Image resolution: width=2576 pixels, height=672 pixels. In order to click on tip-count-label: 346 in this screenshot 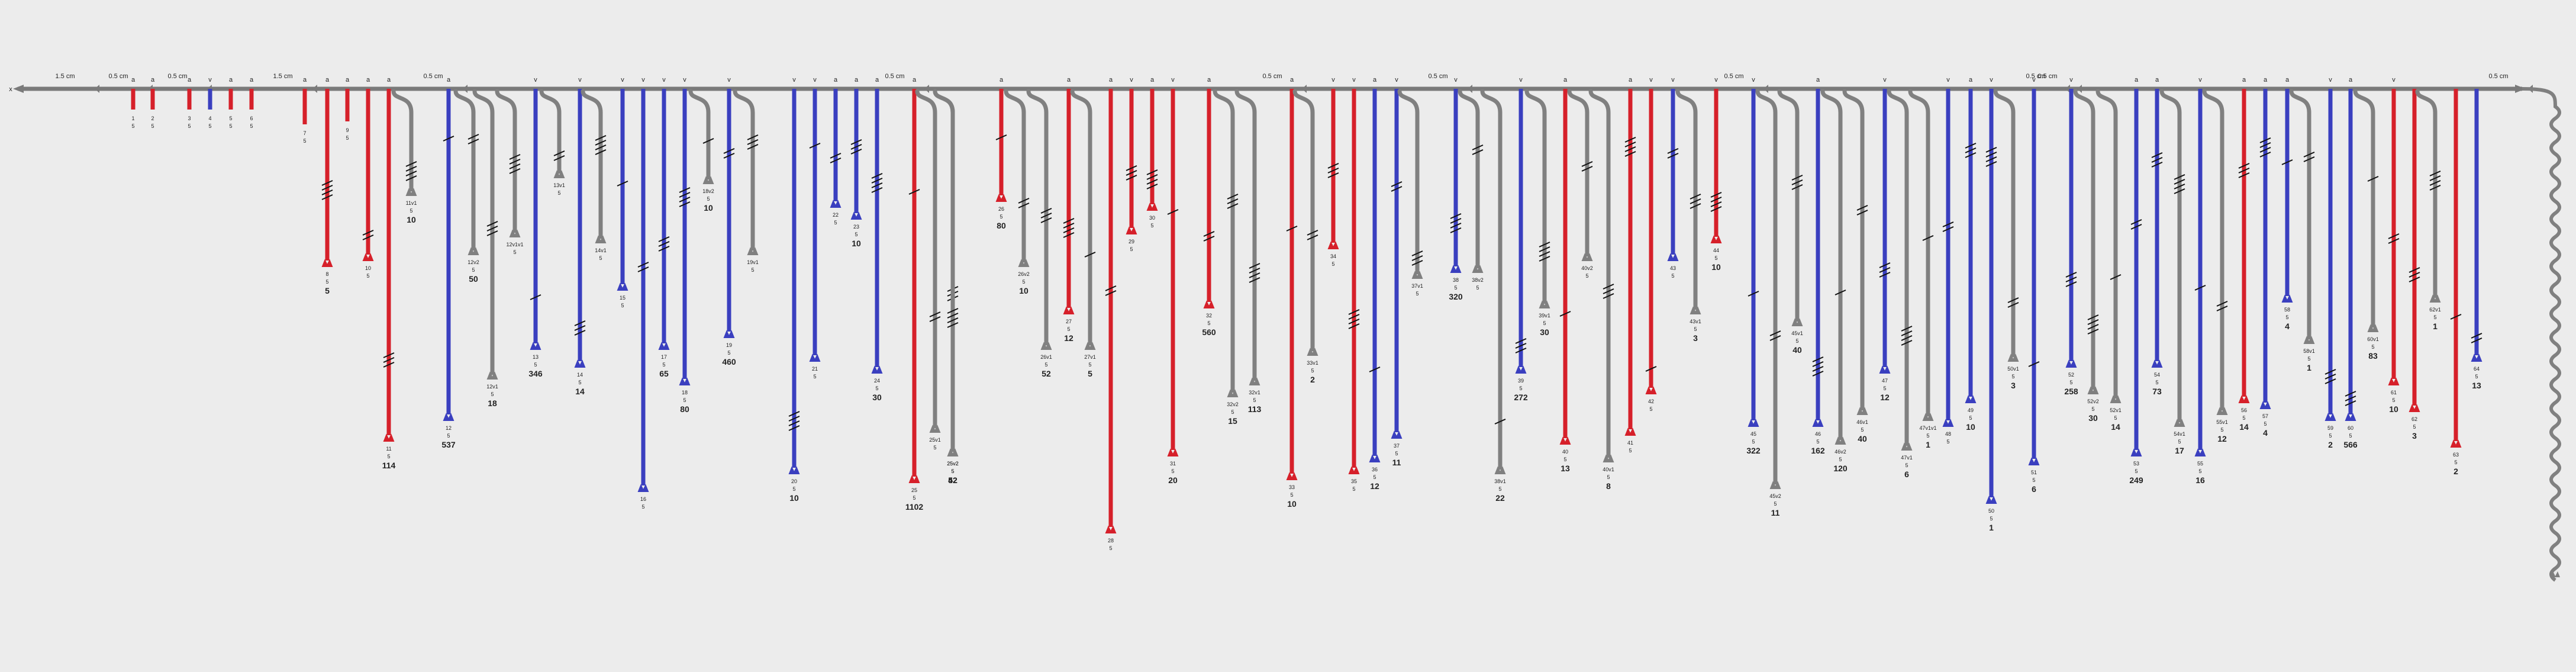, I will do `click(535, 373)`.